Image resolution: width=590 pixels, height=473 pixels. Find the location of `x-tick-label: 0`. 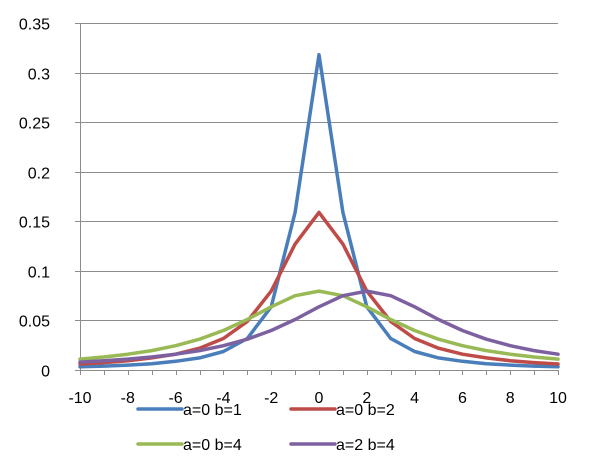

x-tick-label: 0 is located at coordinates (319, 398).